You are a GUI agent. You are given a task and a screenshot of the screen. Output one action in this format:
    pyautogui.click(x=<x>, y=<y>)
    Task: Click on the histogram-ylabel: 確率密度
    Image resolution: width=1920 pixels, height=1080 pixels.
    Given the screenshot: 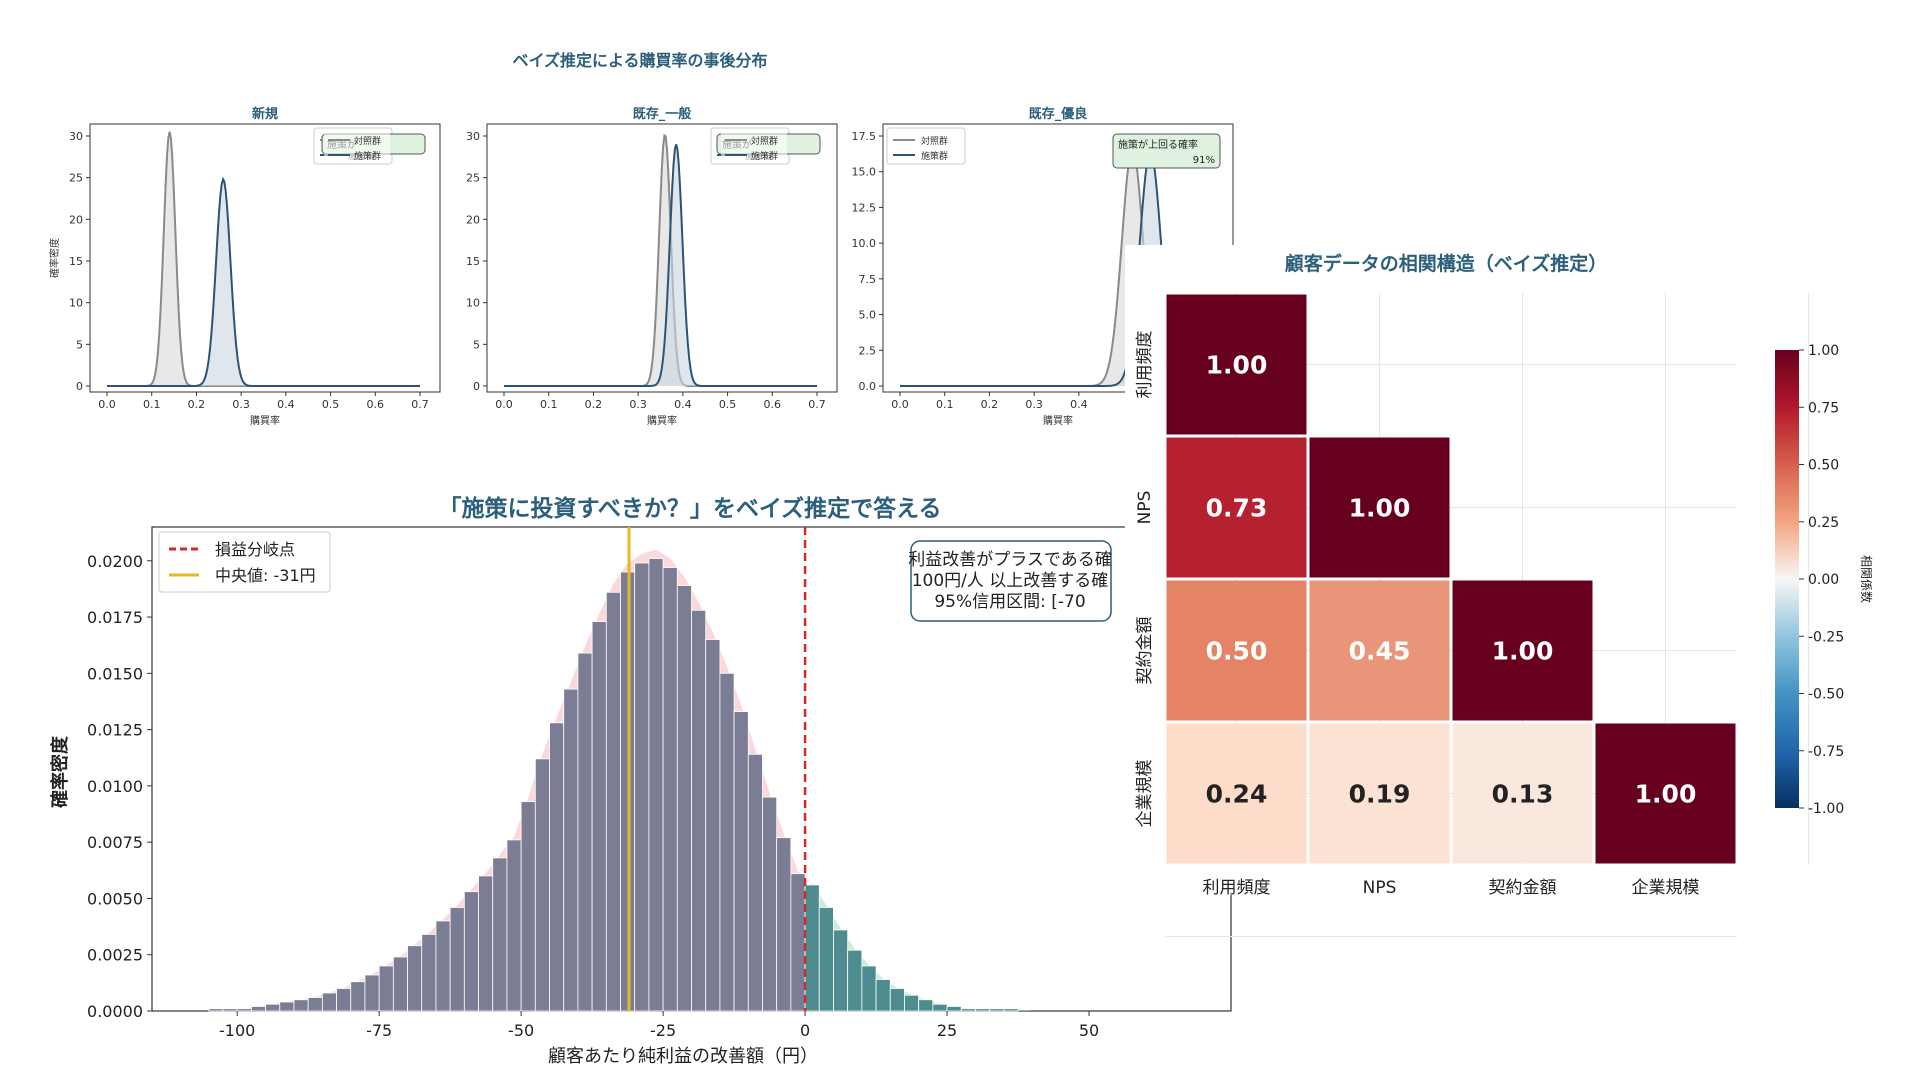 What is the action you would take?
    pyautogui.click(x=60, y=771)
    